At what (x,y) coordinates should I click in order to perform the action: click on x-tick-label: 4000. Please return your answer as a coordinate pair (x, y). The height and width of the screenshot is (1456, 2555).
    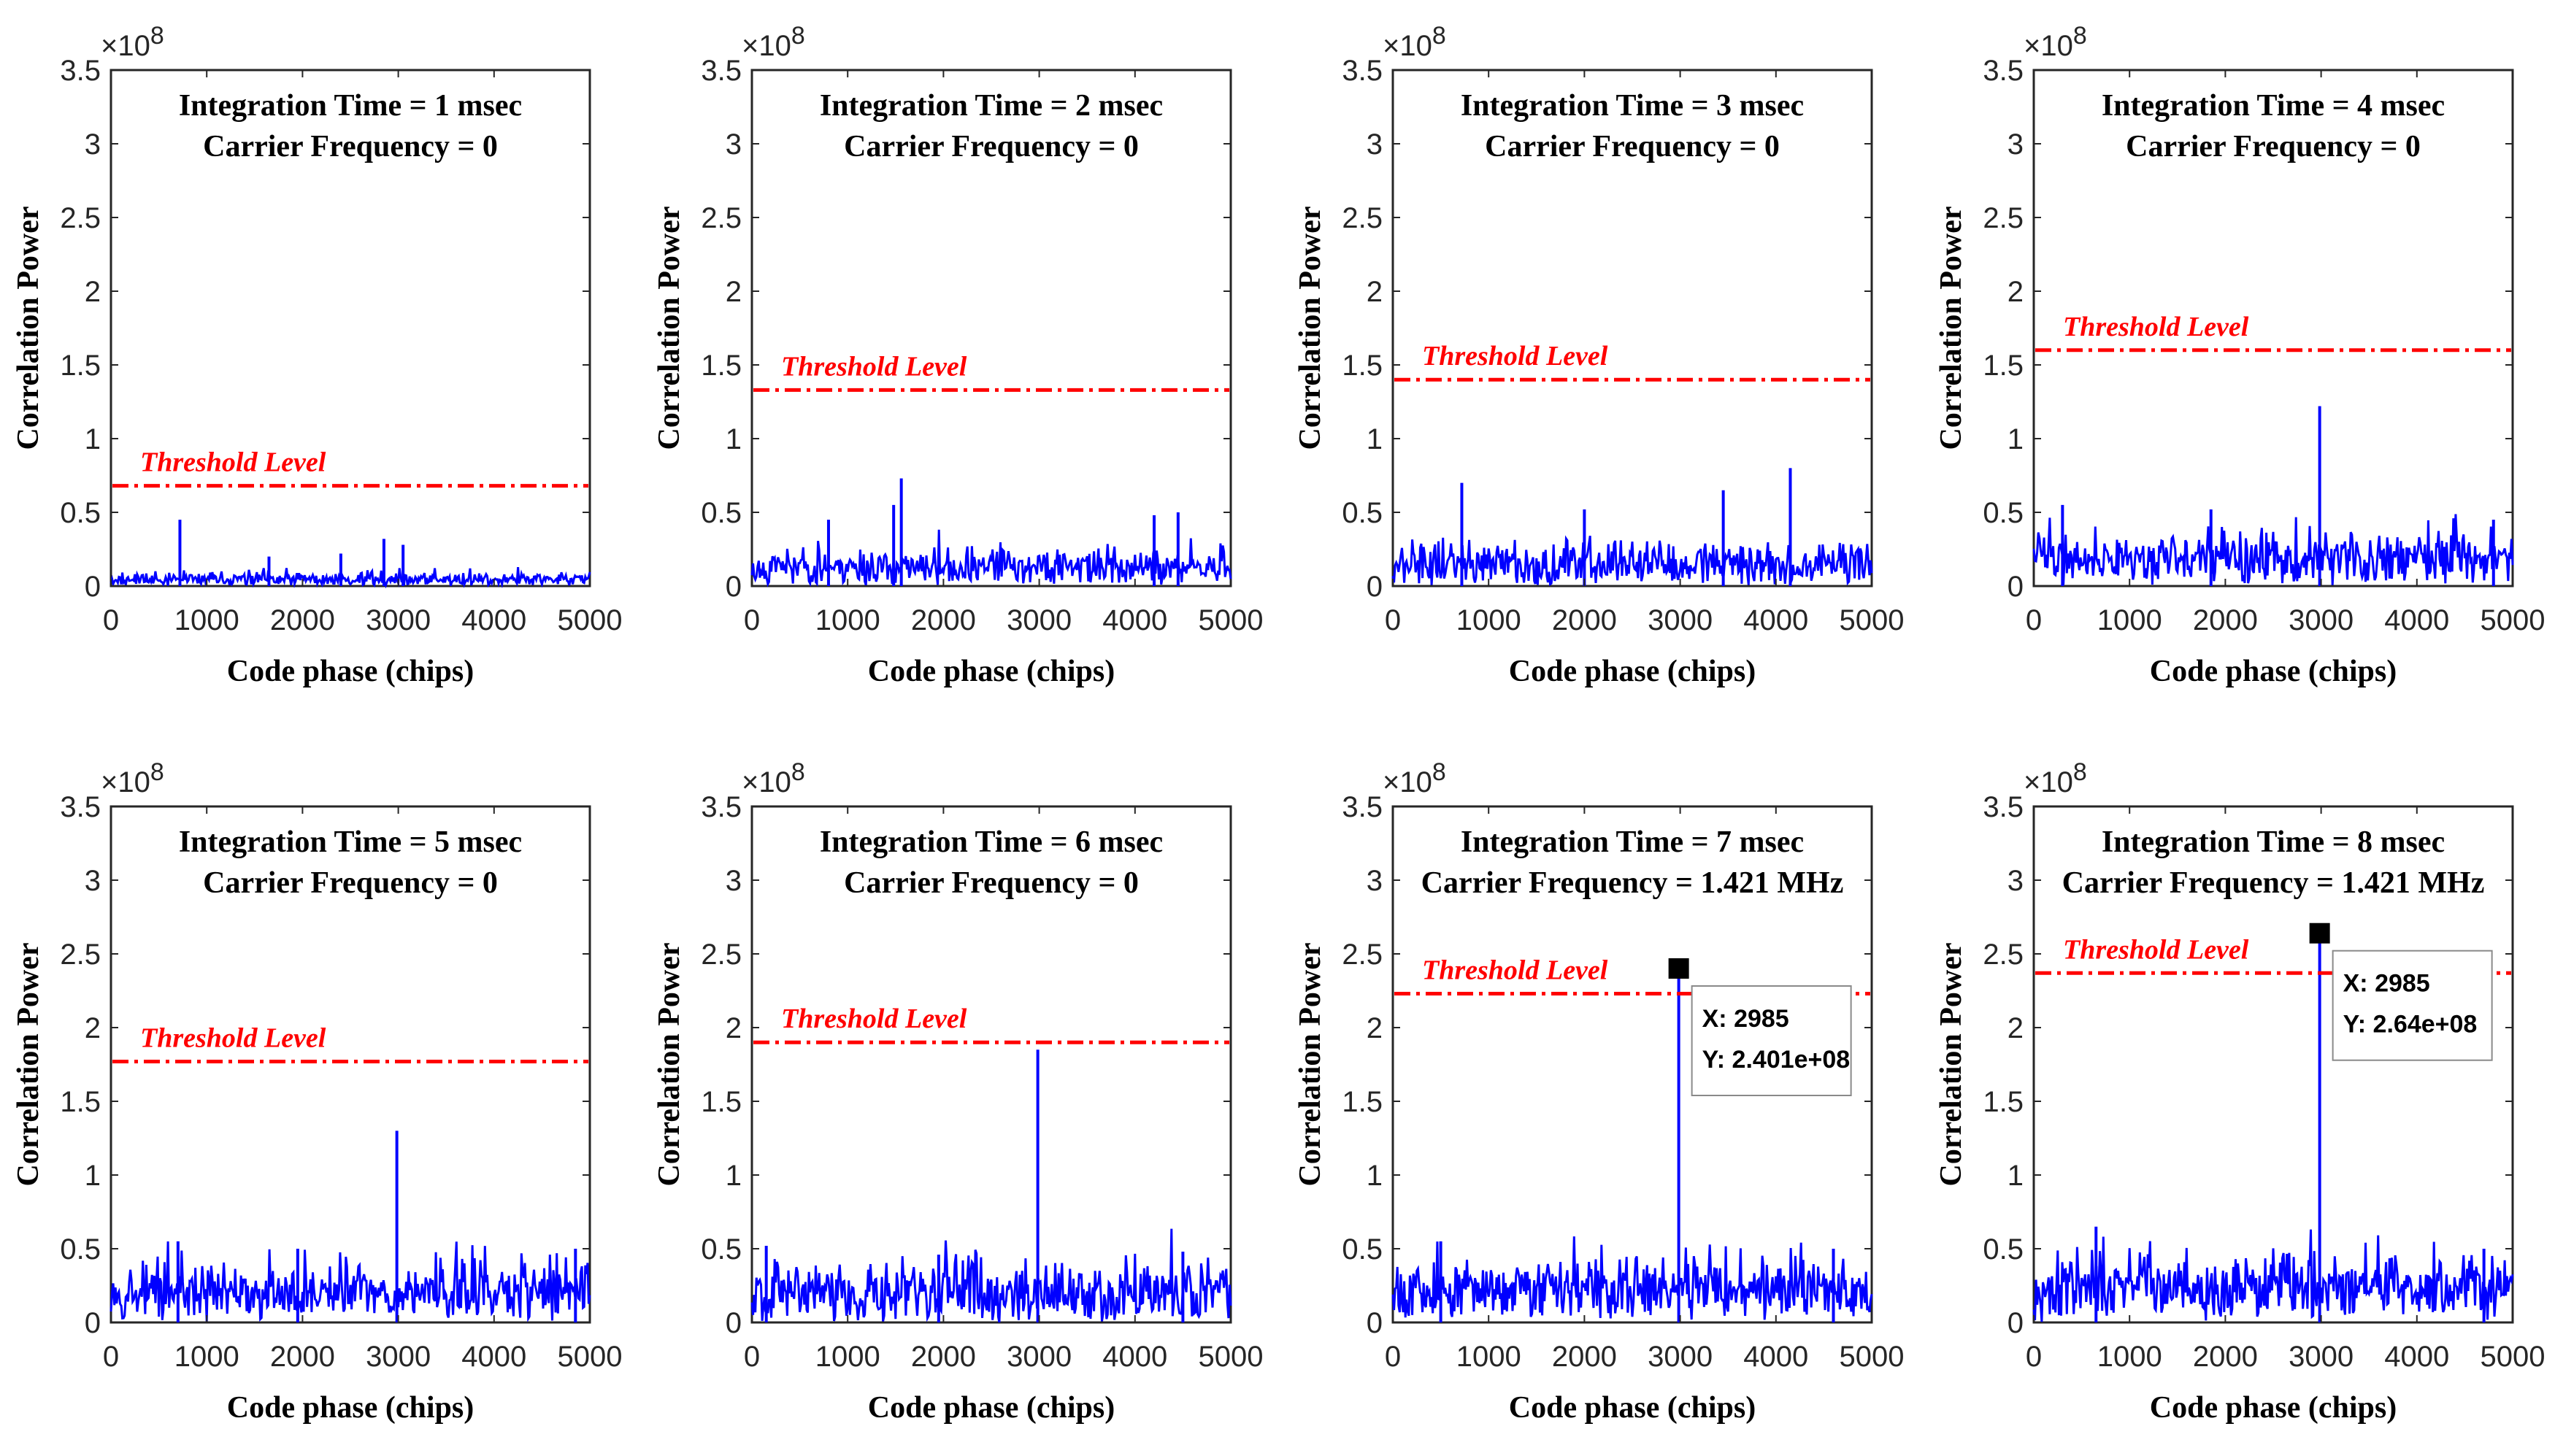
    Looking at the image, I should click on (1775, 1357).